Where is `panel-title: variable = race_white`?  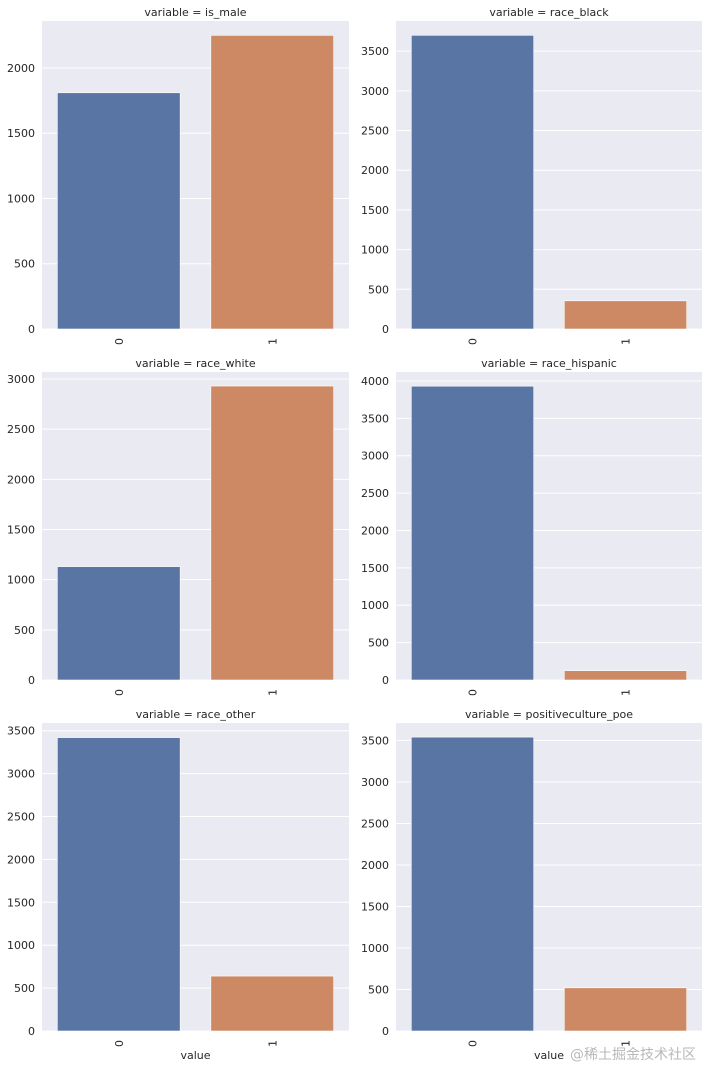 panel-title: variable = race_white is located at coordinates (195, 363).